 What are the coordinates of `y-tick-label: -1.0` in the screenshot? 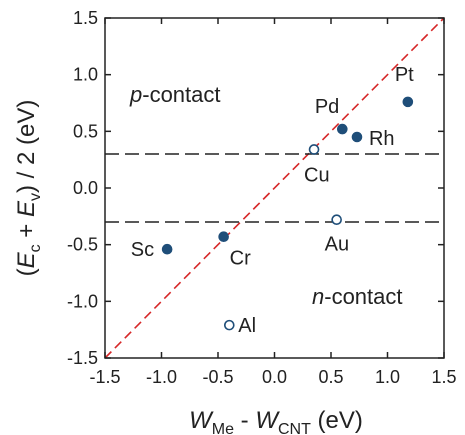 It's located at (82, 301).